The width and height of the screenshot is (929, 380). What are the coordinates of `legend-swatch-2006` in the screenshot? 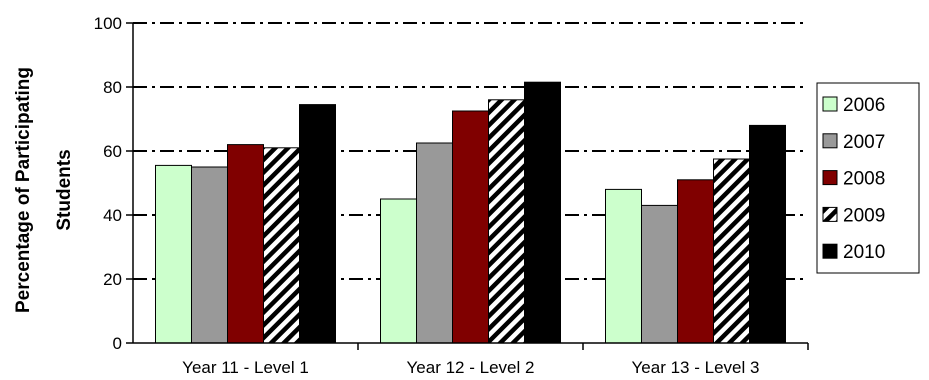 It's located at (830, 104).